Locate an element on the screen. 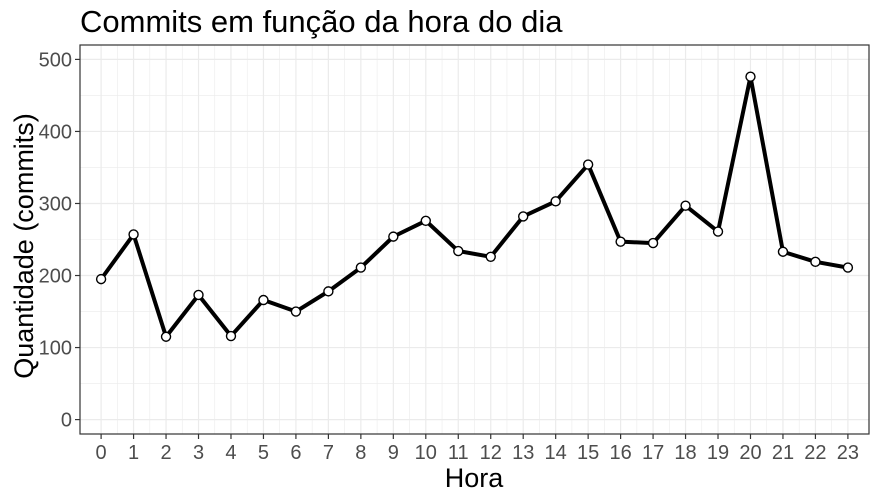  x-tick-label: 14 is located at coordinates (556, 453).